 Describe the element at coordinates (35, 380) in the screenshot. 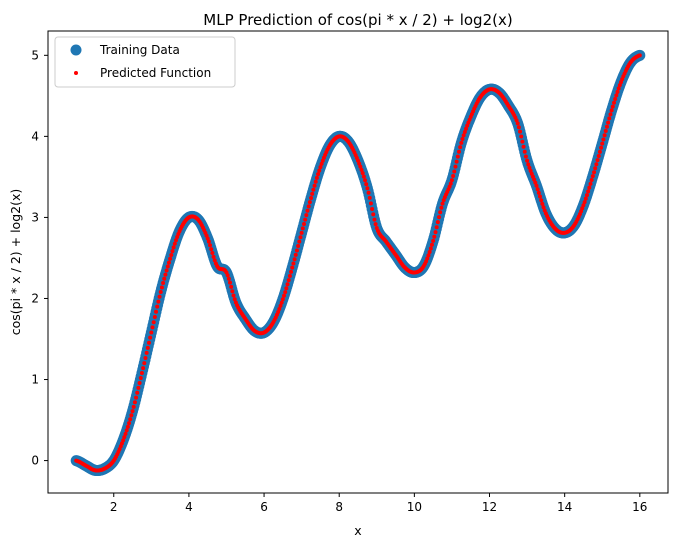

I see `y-tick-label: 1` at that location.